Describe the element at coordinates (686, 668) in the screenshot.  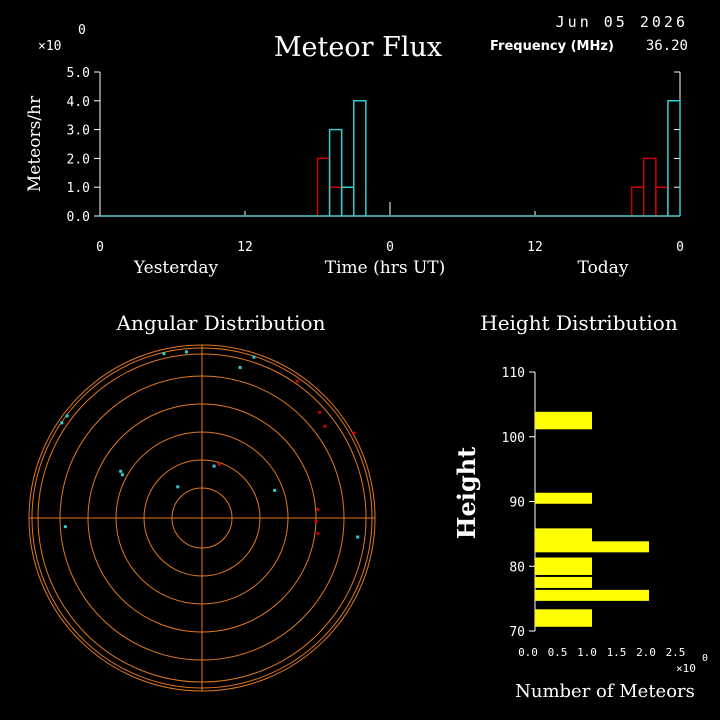
I see `height-x-multiplier-label: ×10` at that location.